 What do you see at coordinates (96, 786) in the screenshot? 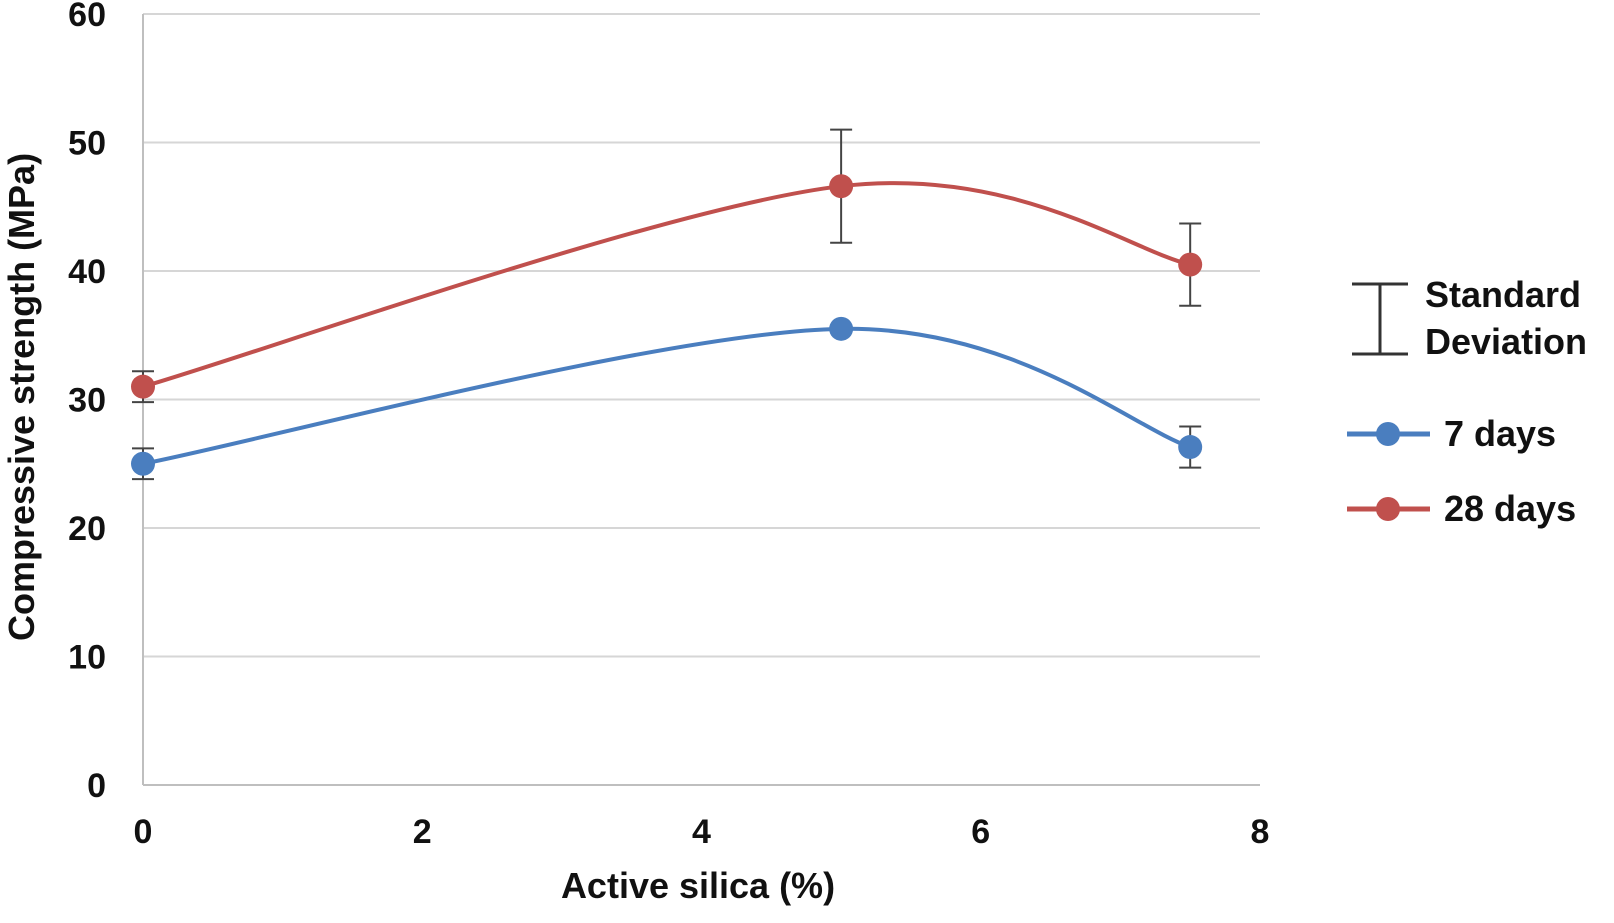
I see `y-tick-label-0: 0` at bounding box center [96, 786].